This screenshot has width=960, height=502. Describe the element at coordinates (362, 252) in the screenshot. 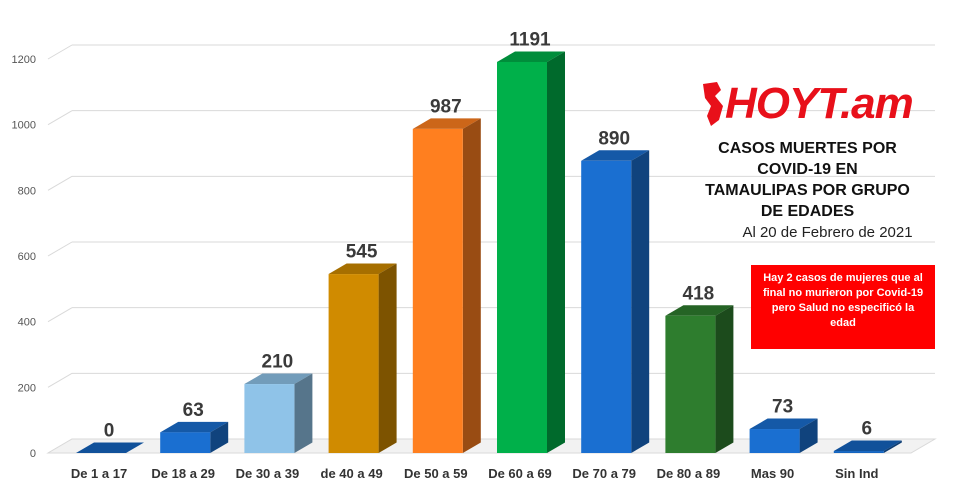

I see `data-label: 545` at that location.